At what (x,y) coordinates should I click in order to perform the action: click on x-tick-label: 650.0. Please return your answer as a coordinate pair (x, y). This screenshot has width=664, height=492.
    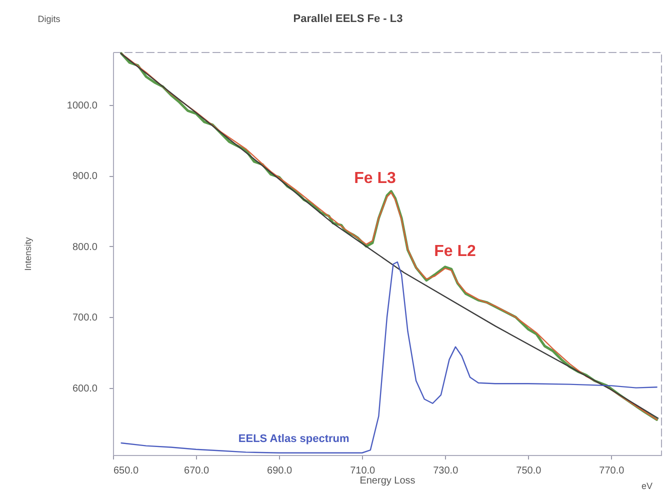
    Looking at the image, I should click on (126, 471).